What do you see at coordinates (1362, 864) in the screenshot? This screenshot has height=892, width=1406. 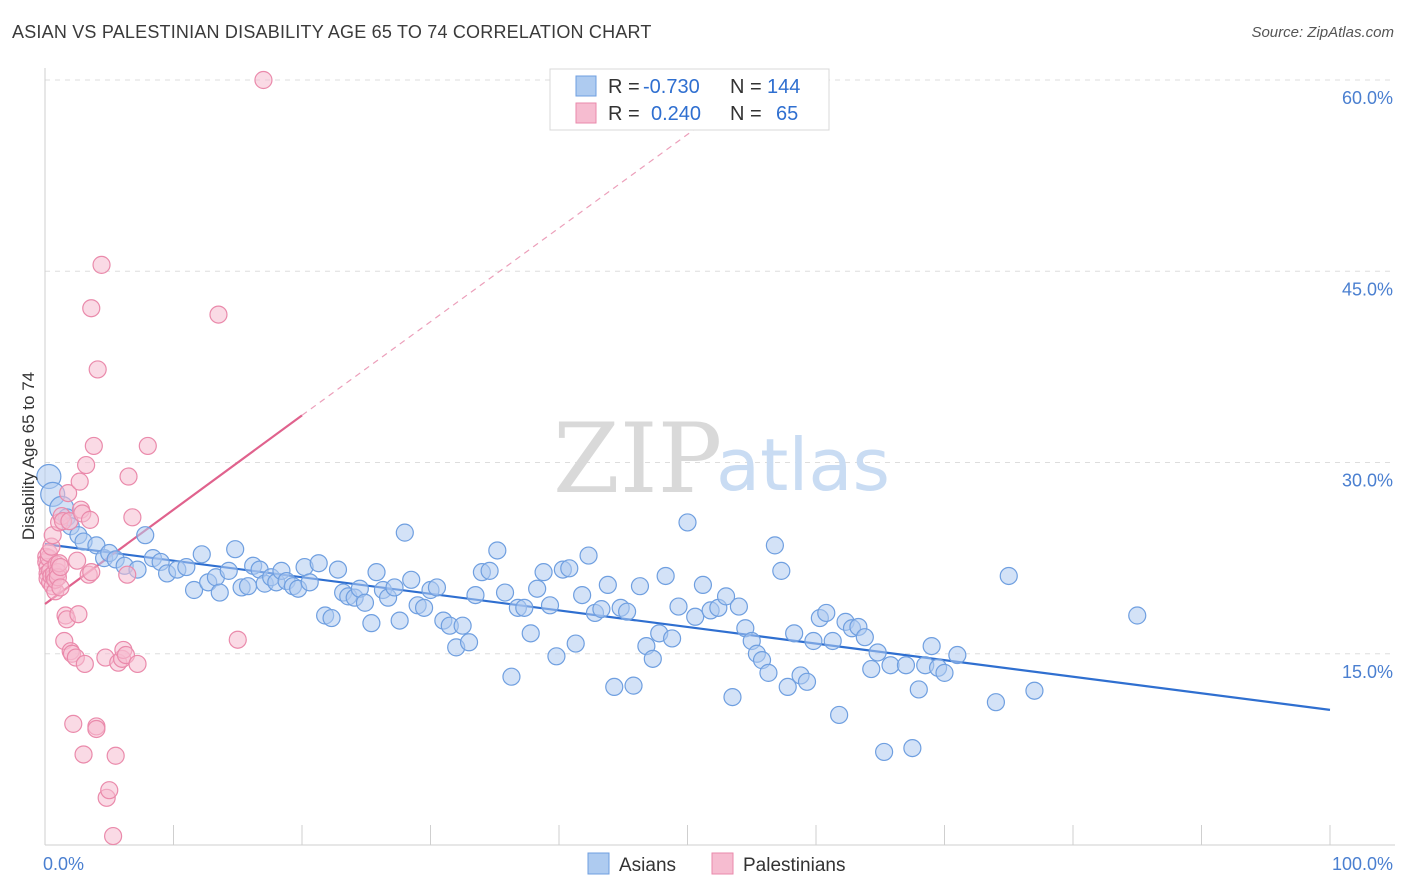 I see `x-tick-label: 100.0%` at bounding box center [1362, 864].